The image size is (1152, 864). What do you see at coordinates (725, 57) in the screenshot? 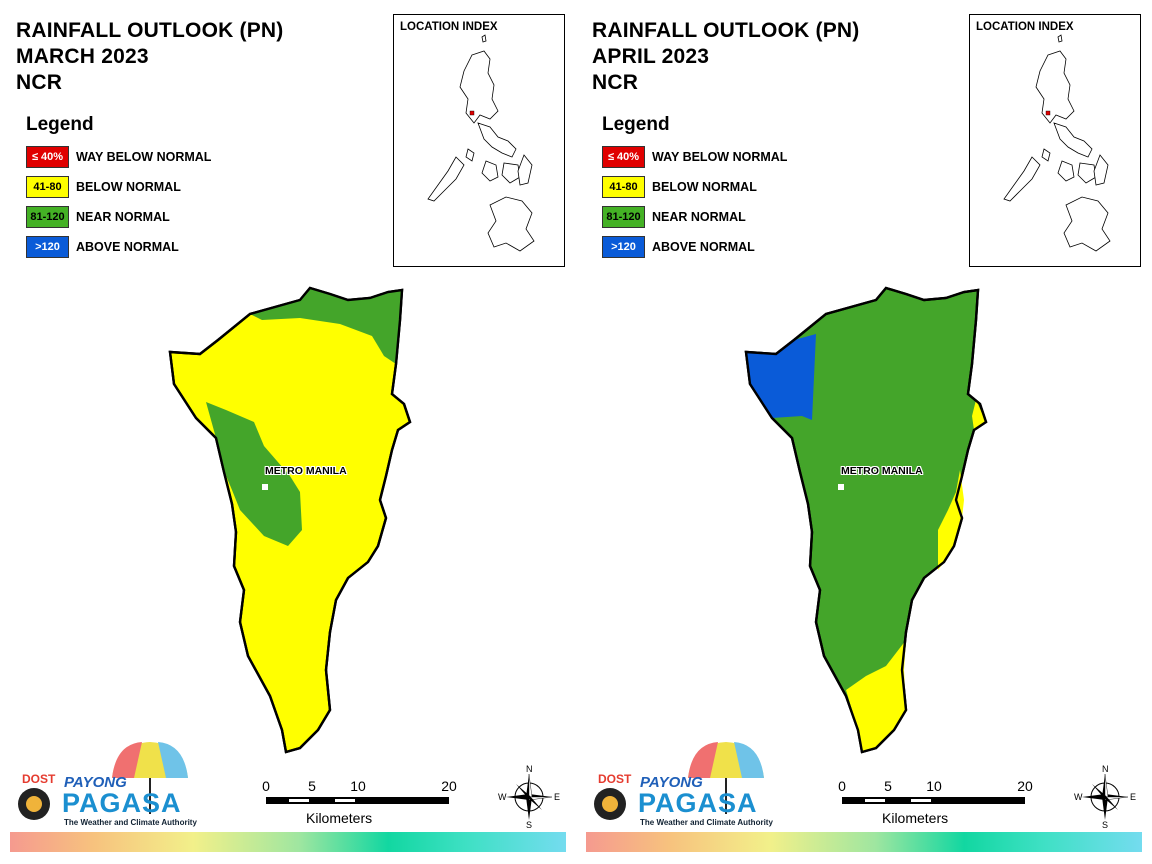
I see `map-title: RAINFALL OUTLOOK (PN) APRIL 2023 NCR` at bounding box center [725, 57].